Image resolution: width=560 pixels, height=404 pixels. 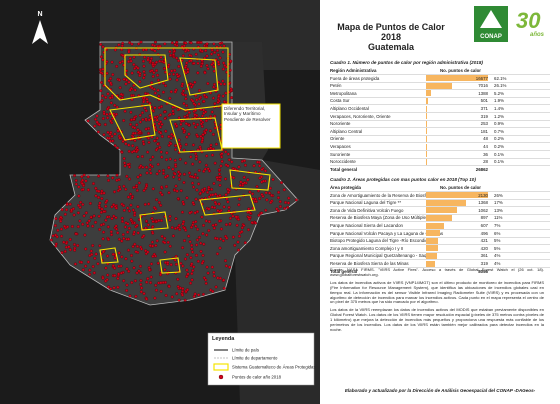 What do you see at coordinates (257, 377) in the screenshot?
I see `legend-item: Puntos de calor año 2018` at bounding box center [257, 377].